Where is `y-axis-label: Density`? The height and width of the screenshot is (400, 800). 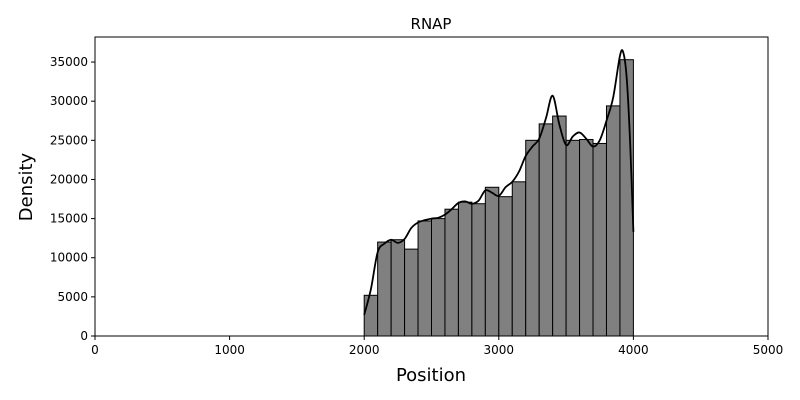 y-axis-label: Density is located at coordinates (26, 186).